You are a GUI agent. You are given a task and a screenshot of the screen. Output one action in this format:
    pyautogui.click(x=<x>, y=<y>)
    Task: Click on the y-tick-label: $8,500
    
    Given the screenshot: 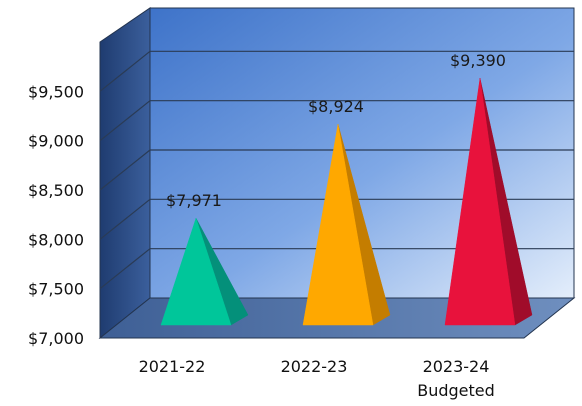 What is the action you would take?
    pyautogui.click(x=56, y=190)
    